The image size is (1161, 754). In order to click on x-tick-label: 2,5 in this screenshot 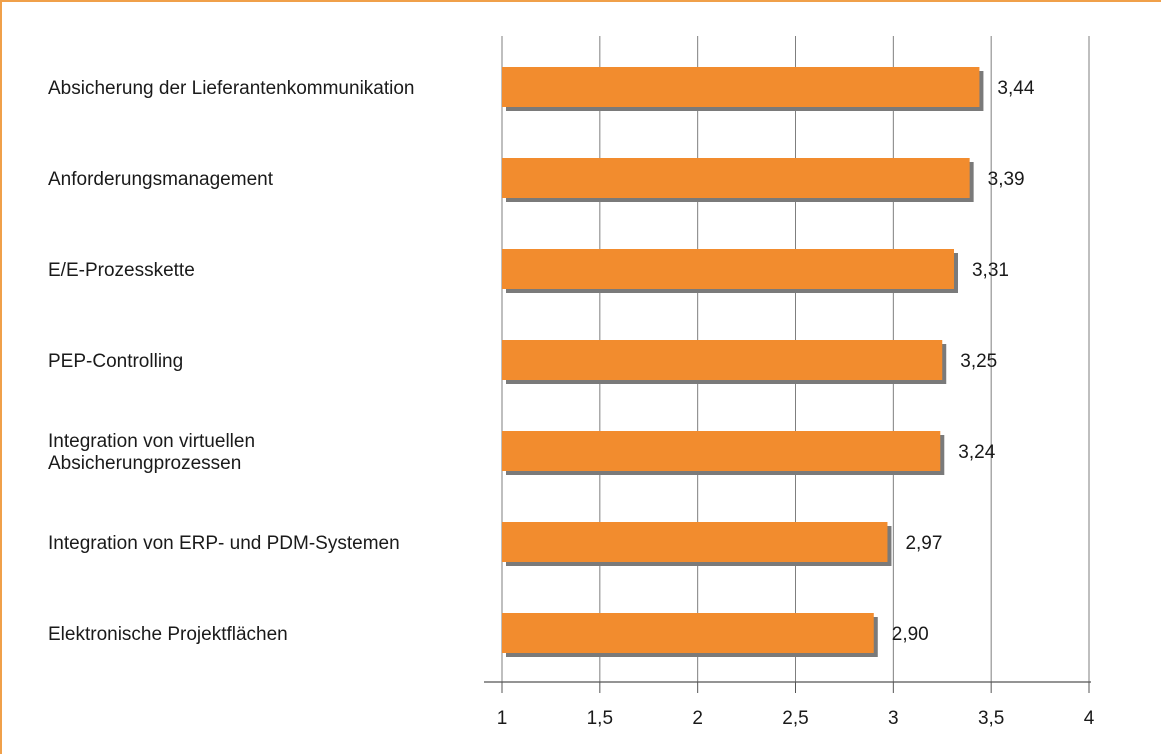, I will do `click(795, 718)`.